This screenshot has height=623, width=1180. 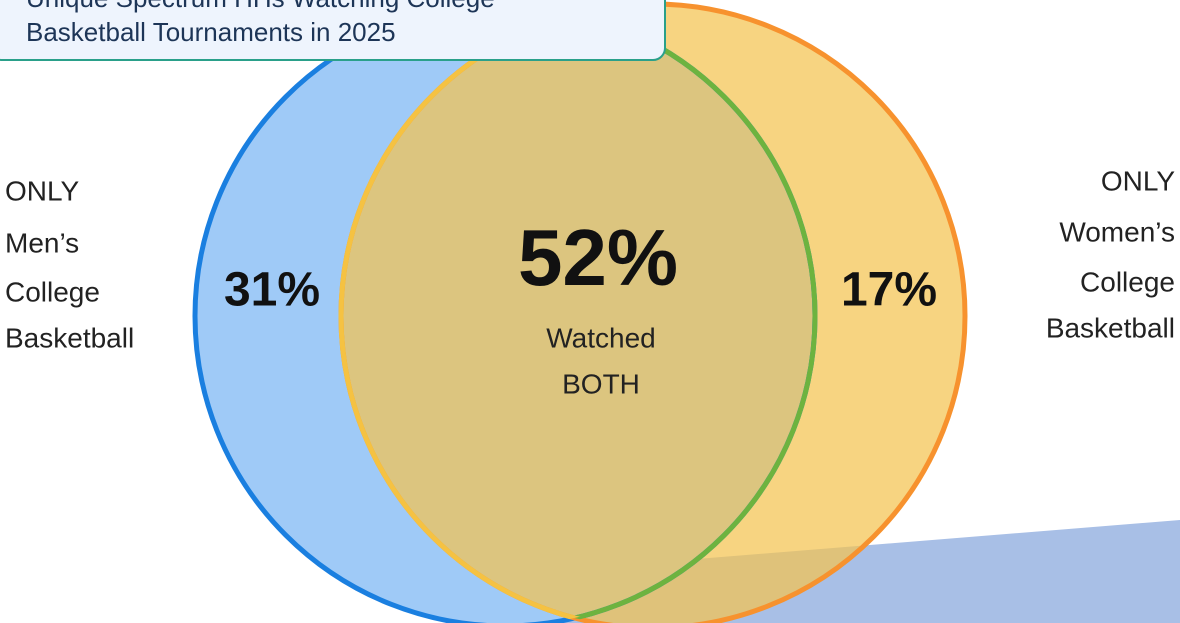 I want to click on right-label: ONLY, so click(x=1138, y=180).